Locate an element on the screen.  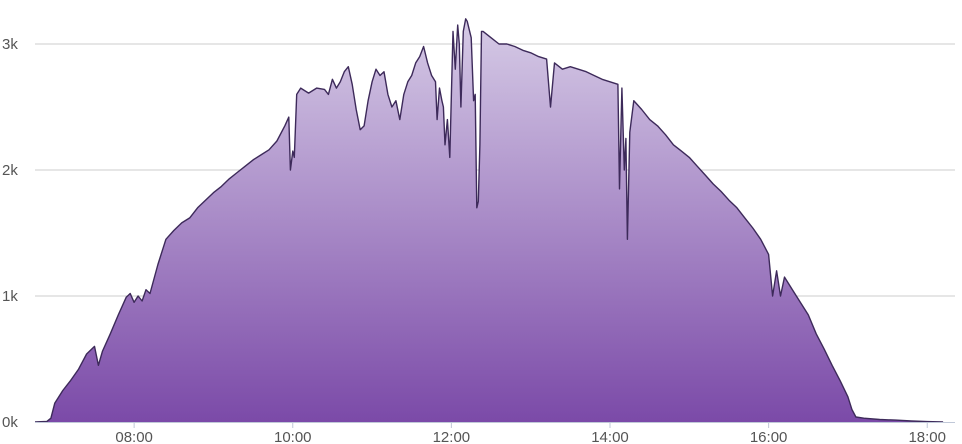
axes is located at coordinates (495, 425).